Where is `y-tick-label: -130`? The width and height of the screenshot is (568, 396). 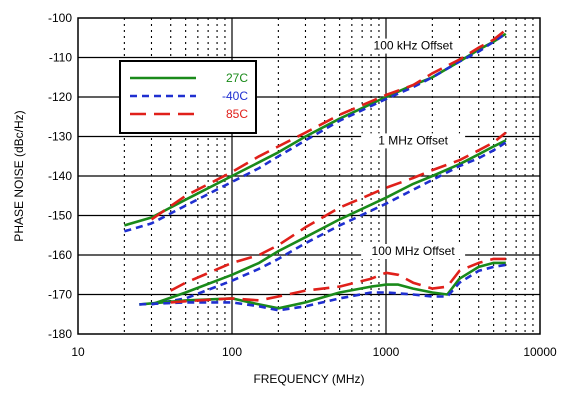 y-tick-label: -130 is located at coordinates (60, 137).